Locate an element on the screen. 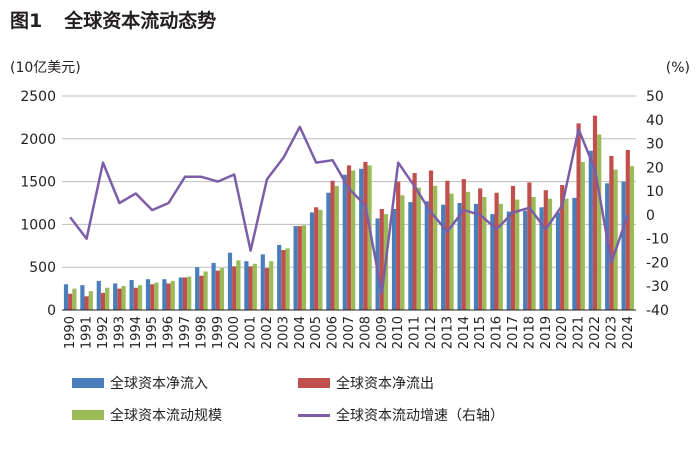  x-tick-label: 2015 is located at coordinates (480, 332).